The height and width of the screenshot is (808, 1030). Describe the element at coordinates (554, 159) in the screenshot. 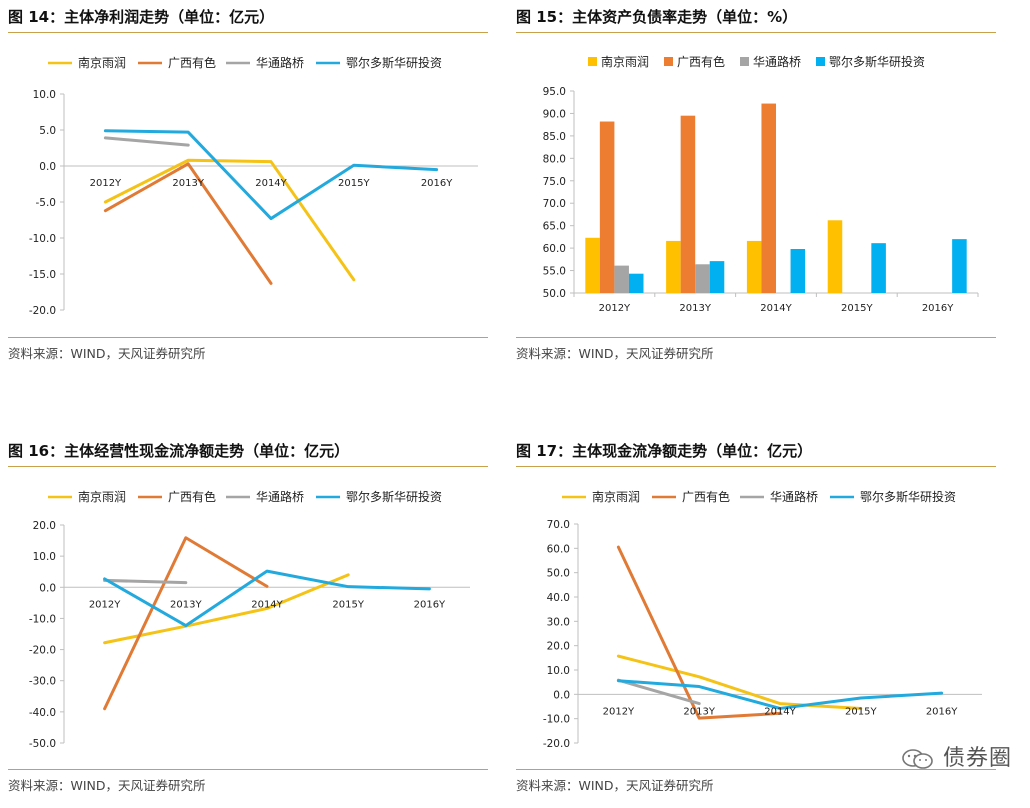

I see `y-tick-label: 80.0` at that location.